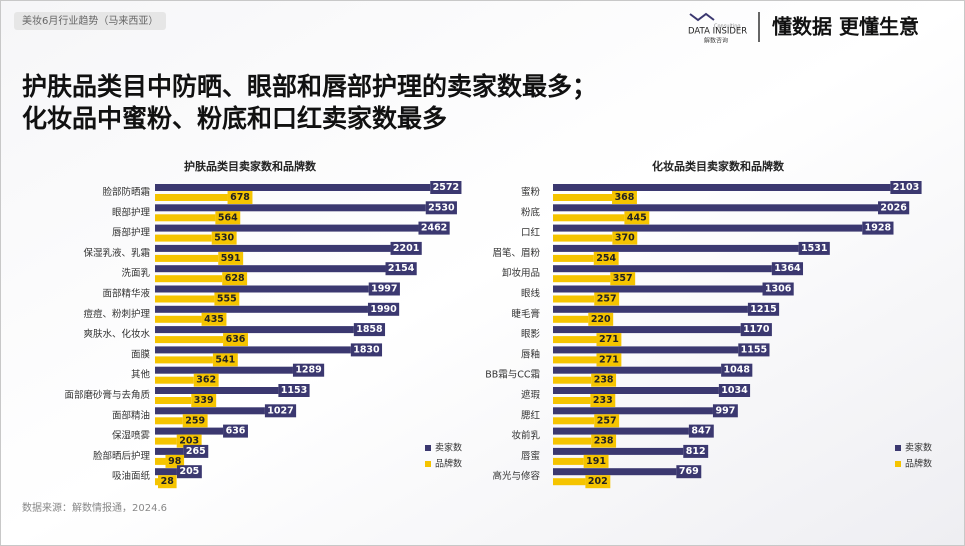 This screenshot has width=965, height=546. I want to click on category-label: 面部磨砂膏与去角质, so click(107, 395).